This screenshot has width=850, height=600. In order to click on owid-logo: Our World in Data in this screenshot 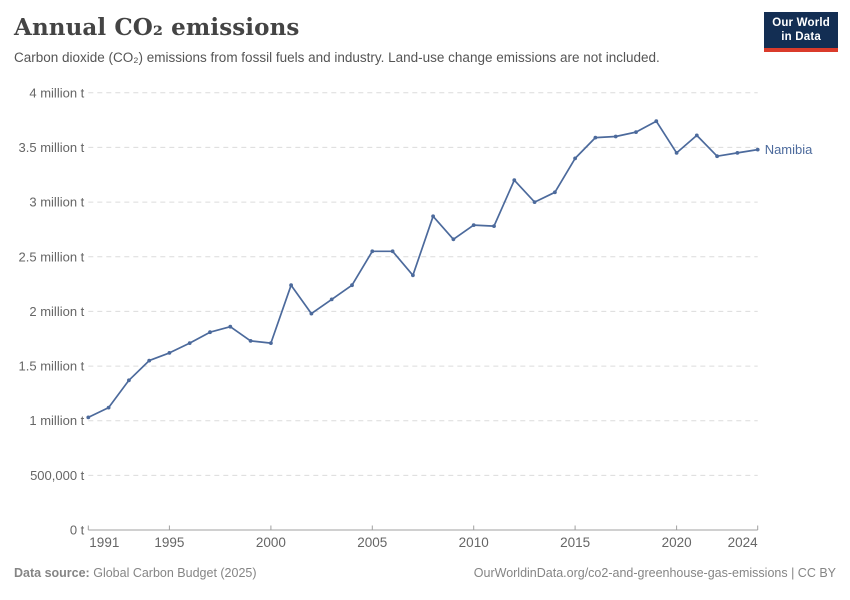, I will do `click(801, 32)`.